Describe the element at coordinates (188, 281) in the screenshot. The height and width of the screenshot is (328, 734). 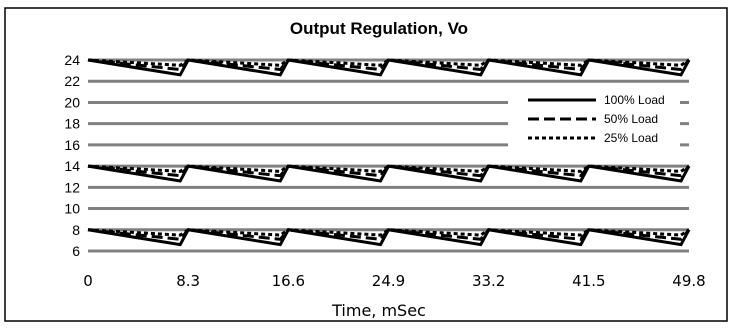
I see `x-tick-label: 8.3` at that location.